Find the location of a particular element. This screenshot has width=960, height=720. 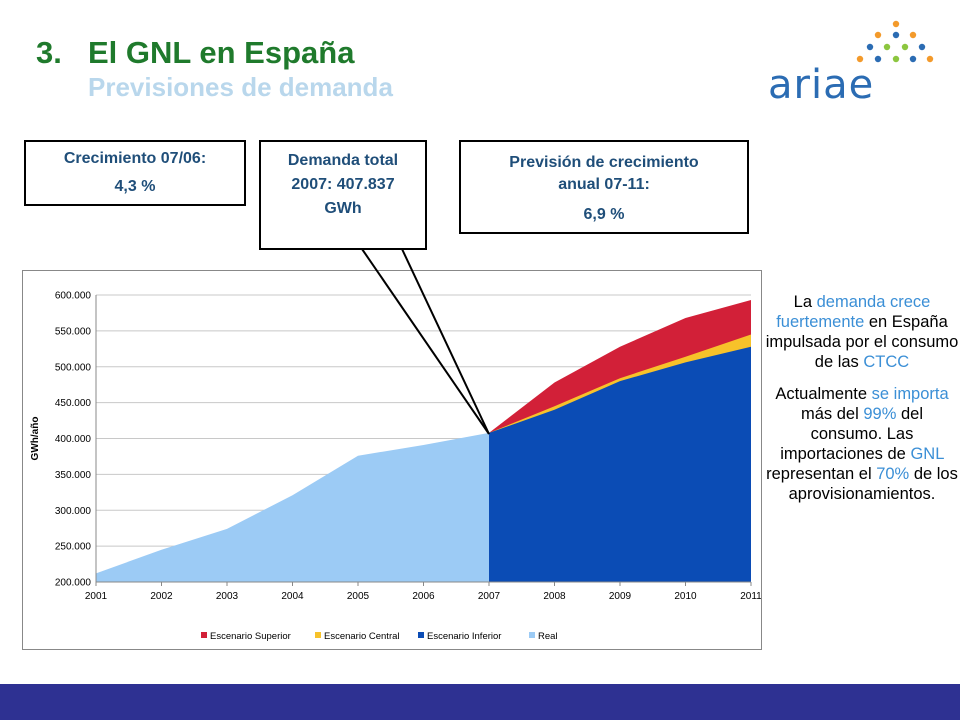

ariae-logo-dots-icon is located at coordinates (895, 41).